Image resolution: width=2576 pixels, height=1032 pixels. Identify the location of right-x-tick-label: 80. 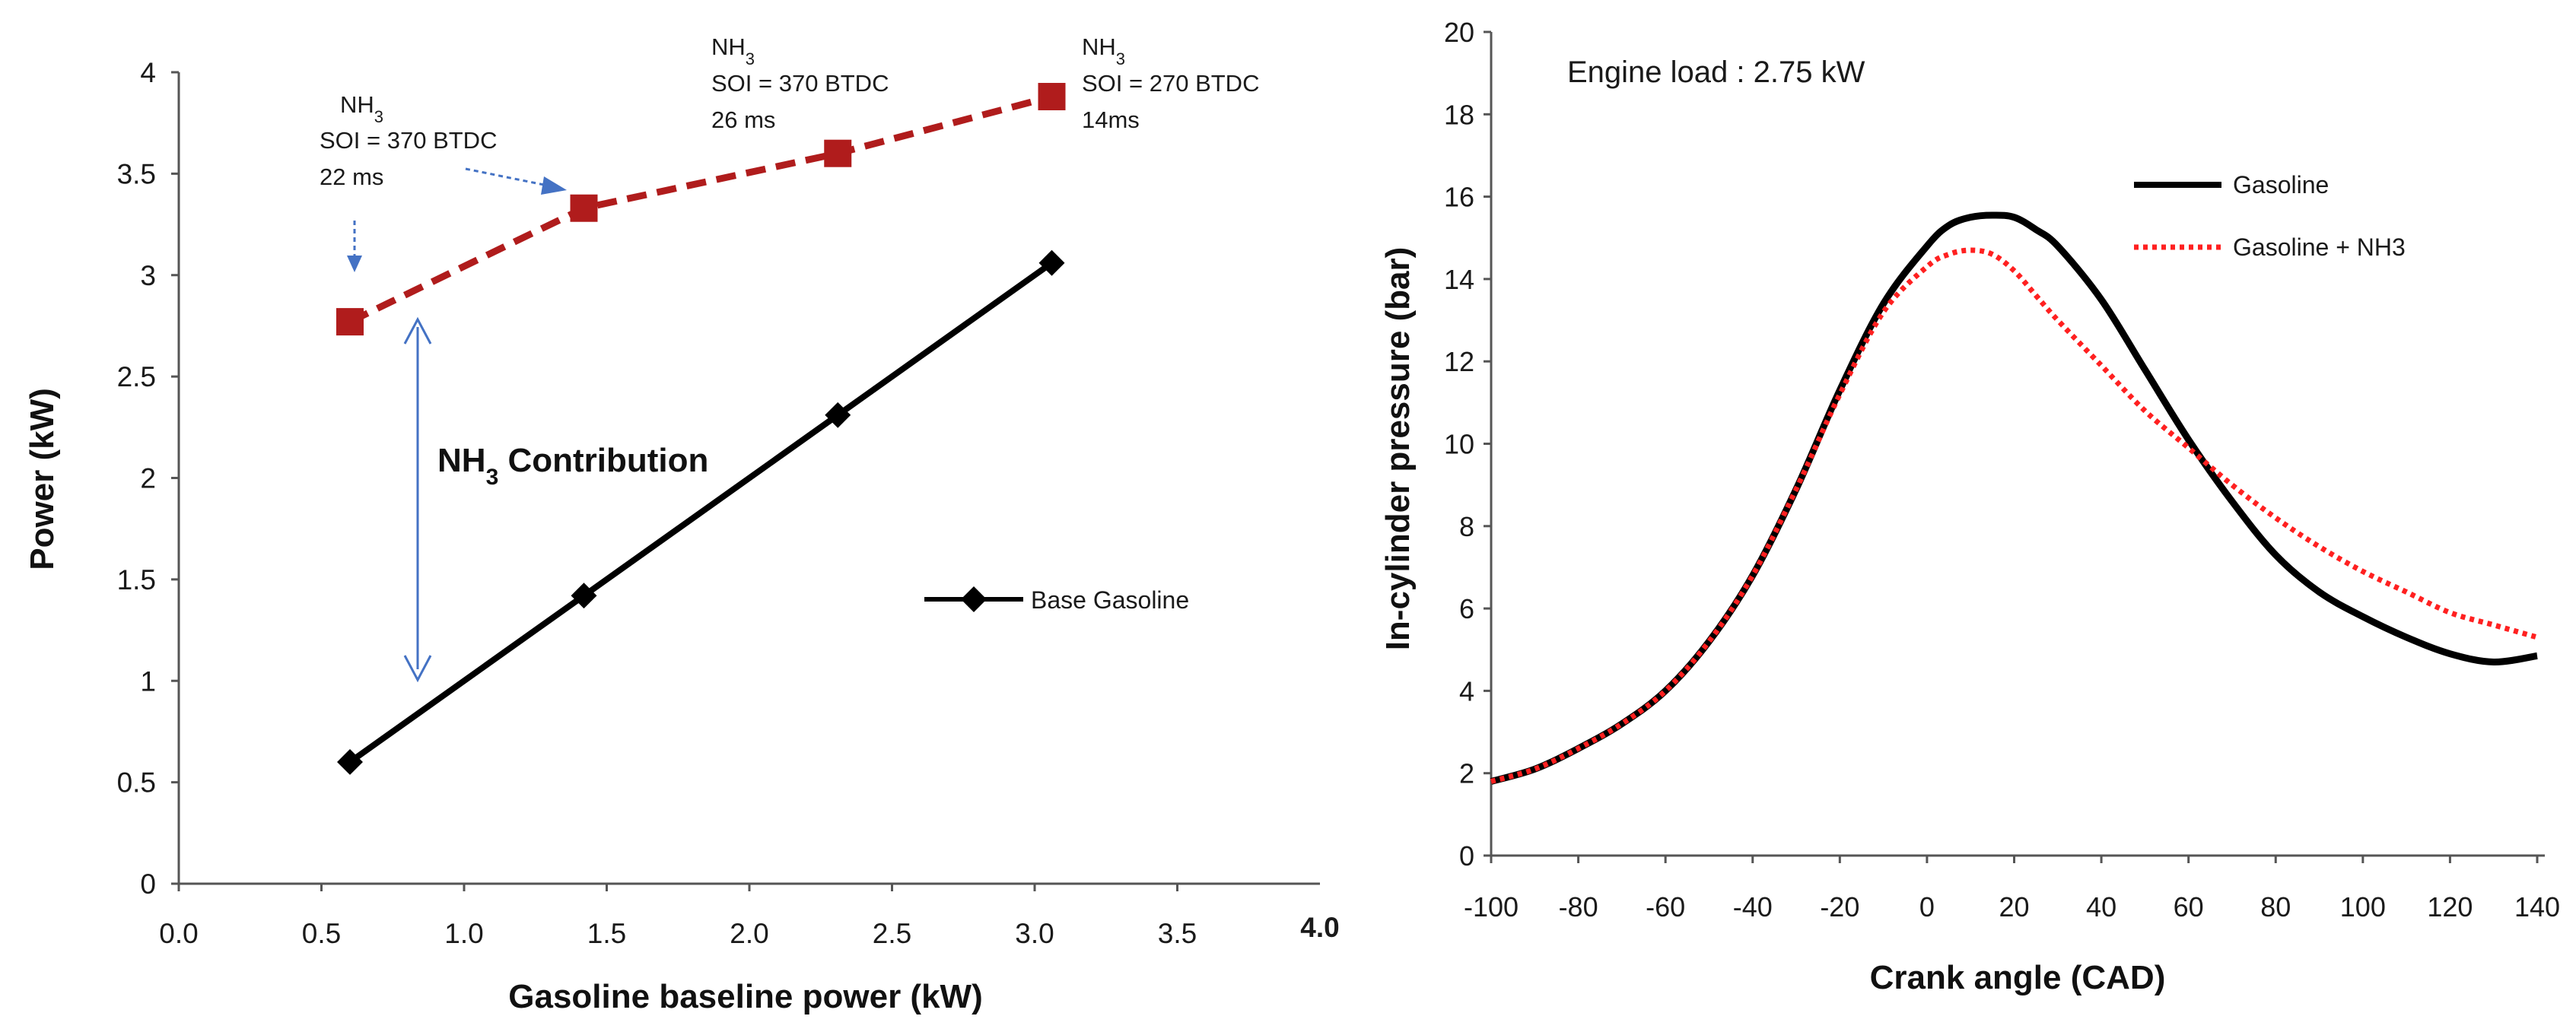
(2275, 906).